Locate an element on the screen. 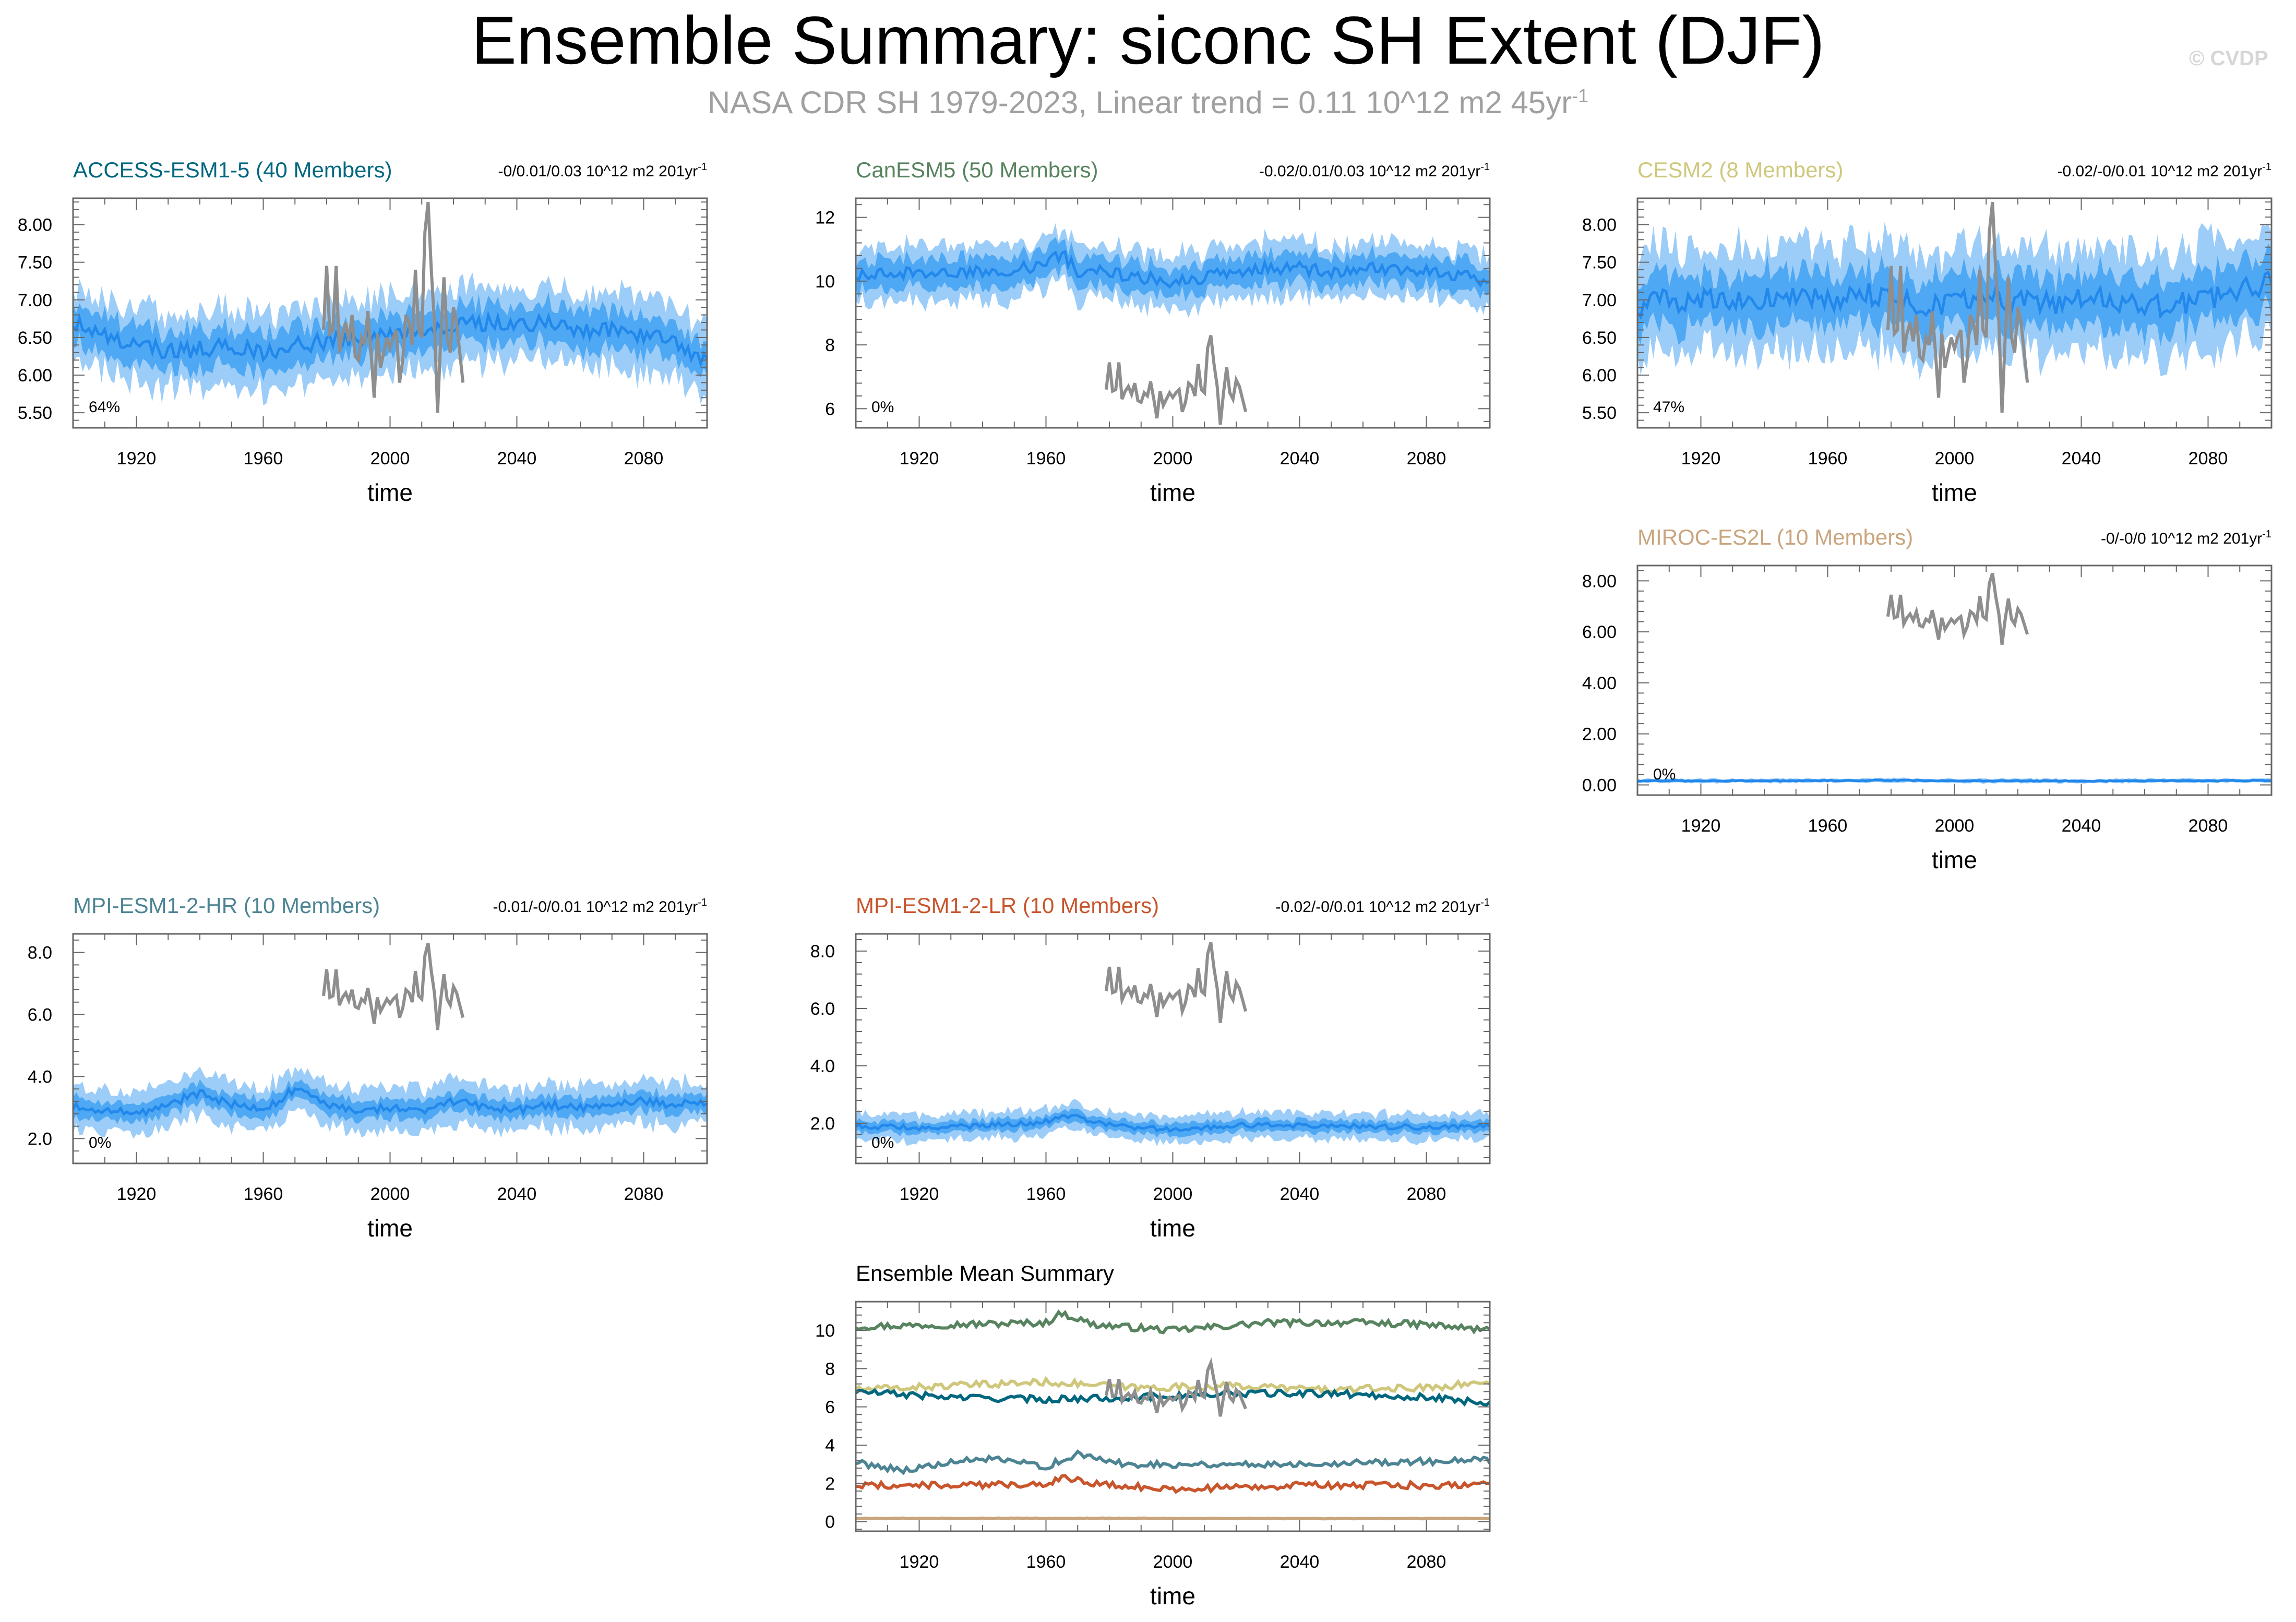  y-tick-label: 0 is located at coordinates (830, 1522).